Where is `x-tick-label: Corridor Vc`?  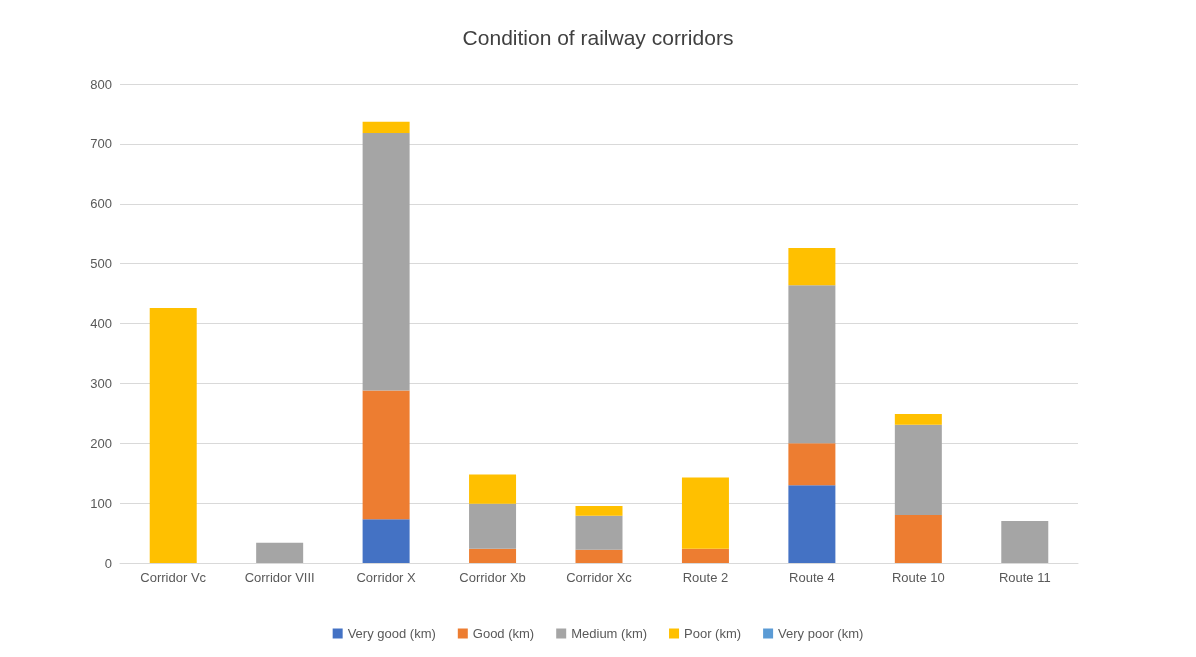 x-tick-label: Corridor Vc is located at coordinates (173, 577).